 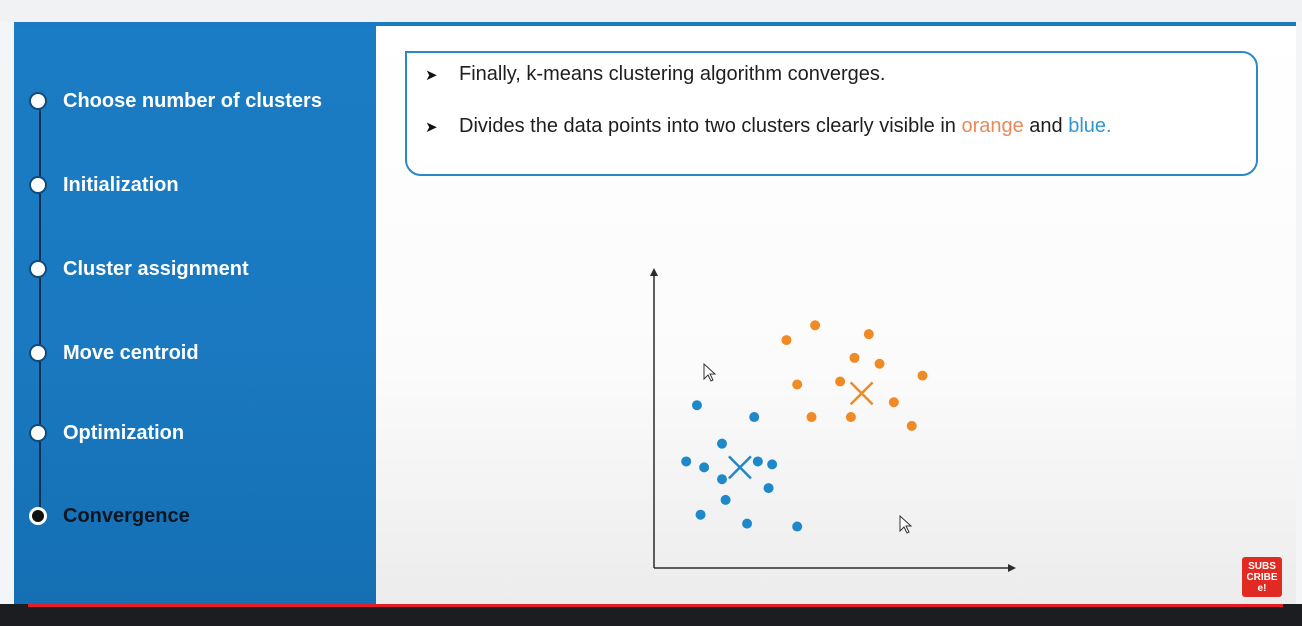 I want to click on video-control-bar, so click(x=651, y=615).